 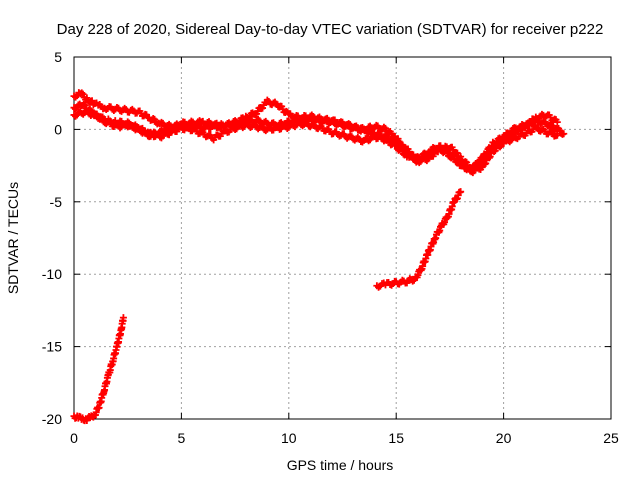 I want to click on x-tick-label: 5, so click(x=182, y=438).